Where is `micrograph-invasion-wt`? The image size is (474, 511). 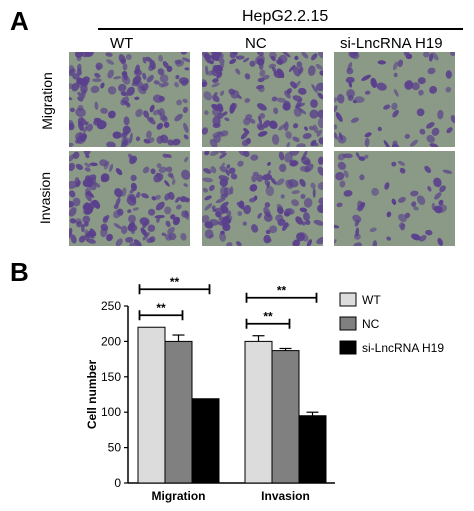 micrograph-invasion-wt is located at coordinates (129, 198).